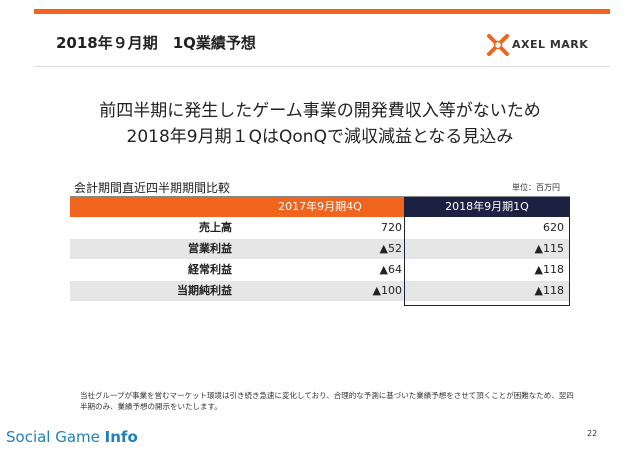  I want to click on value-curr: 620, so click(553, 227).